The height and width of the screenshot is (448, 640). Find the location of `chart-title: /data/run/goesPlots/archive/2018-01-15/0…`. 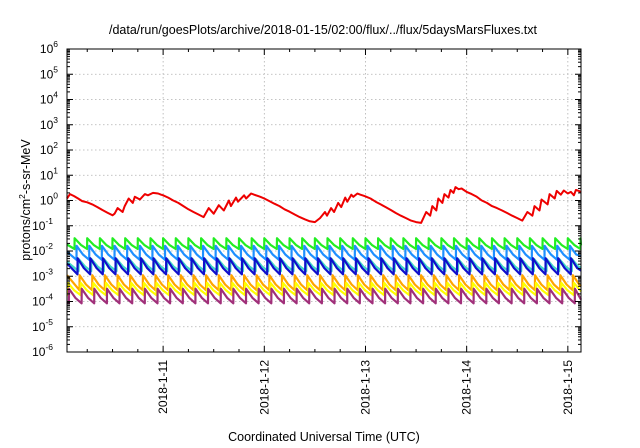

chart-title: /data/run/goesPlots/archive/2018-01-15/0… is located at coordinates (323, 30).